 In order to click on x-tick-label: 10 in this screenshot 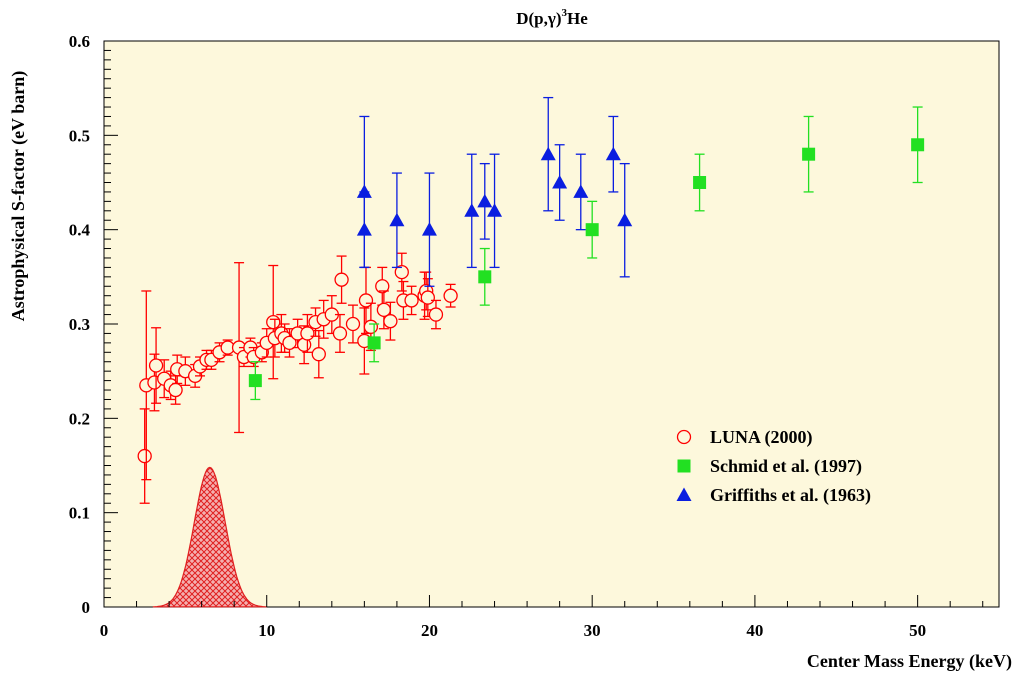, I will do `click(266, 630)`.